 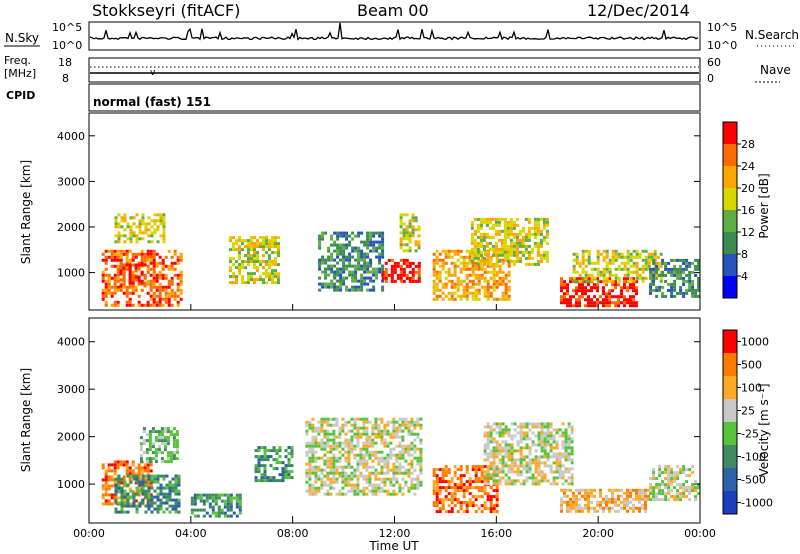 What do you see at coordinates (394, 31) in the screenshot?
I see `nsky-trace` at bounding box center [394, 31].